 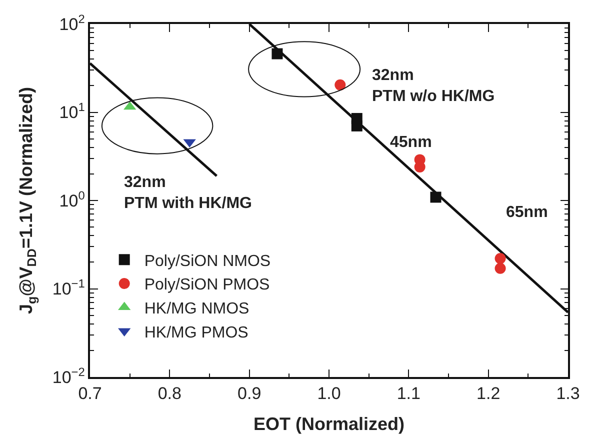 I want to click on x-tick-label: 1.1, so click(x=408, y=394).